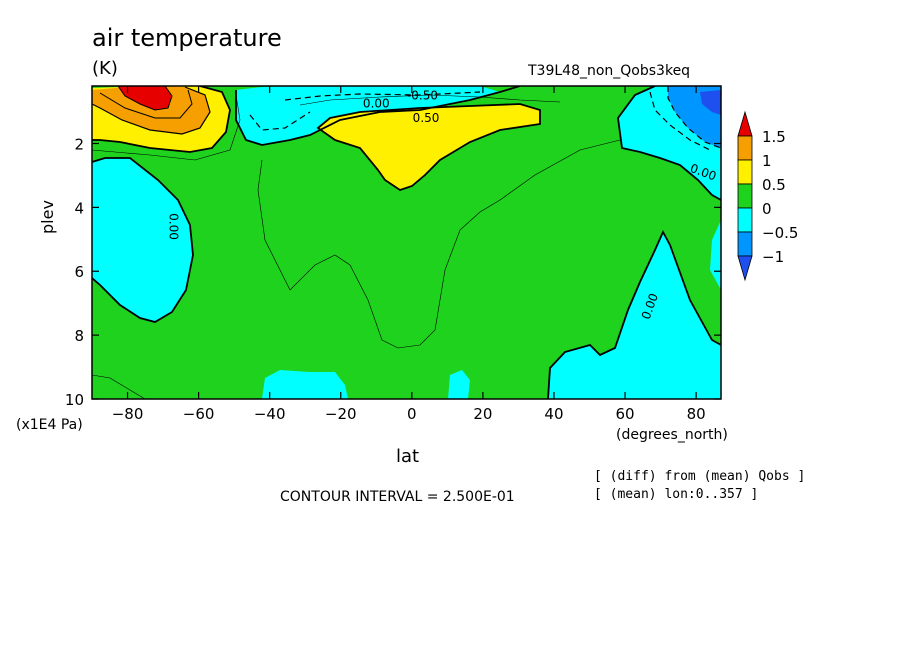 The width and height of the screenshot is (904, 654). I want to click on colorbar-level-label: 1, so click(767, 161).